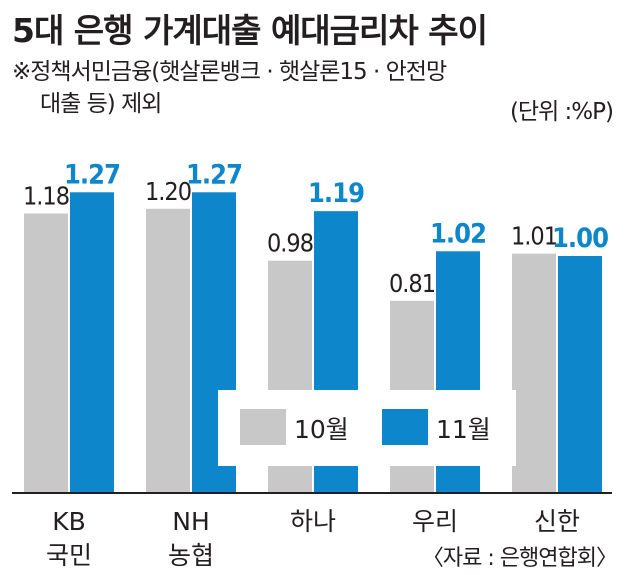  Describe the element at coordinates (69, 555) in the screenshot. I see `category-label: 국민` at that location.